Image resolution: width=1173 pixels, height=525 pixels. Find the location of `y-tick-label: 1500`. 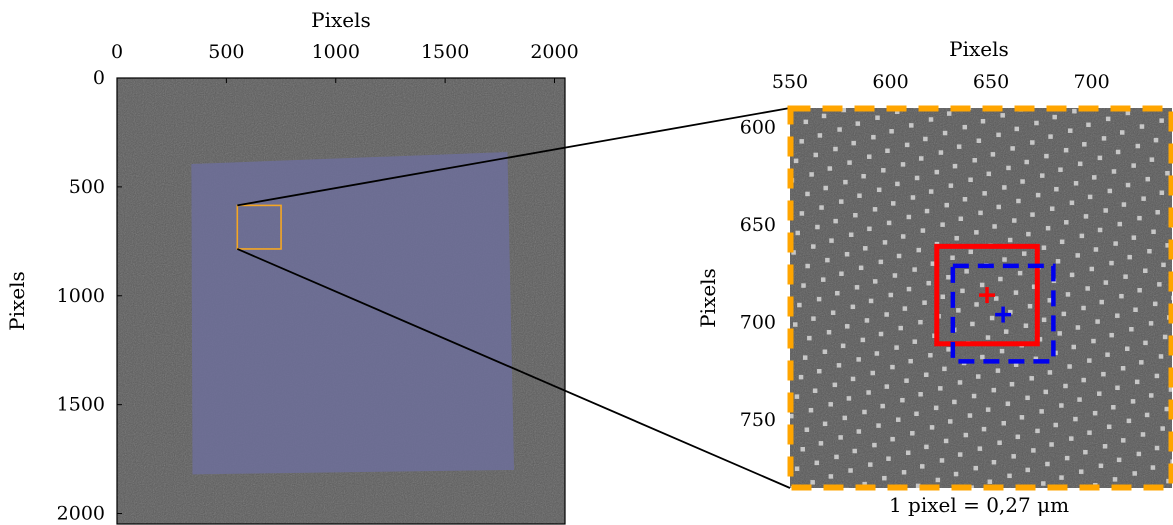

y-tick-label: 1500 is located at coordinates (81, 405).